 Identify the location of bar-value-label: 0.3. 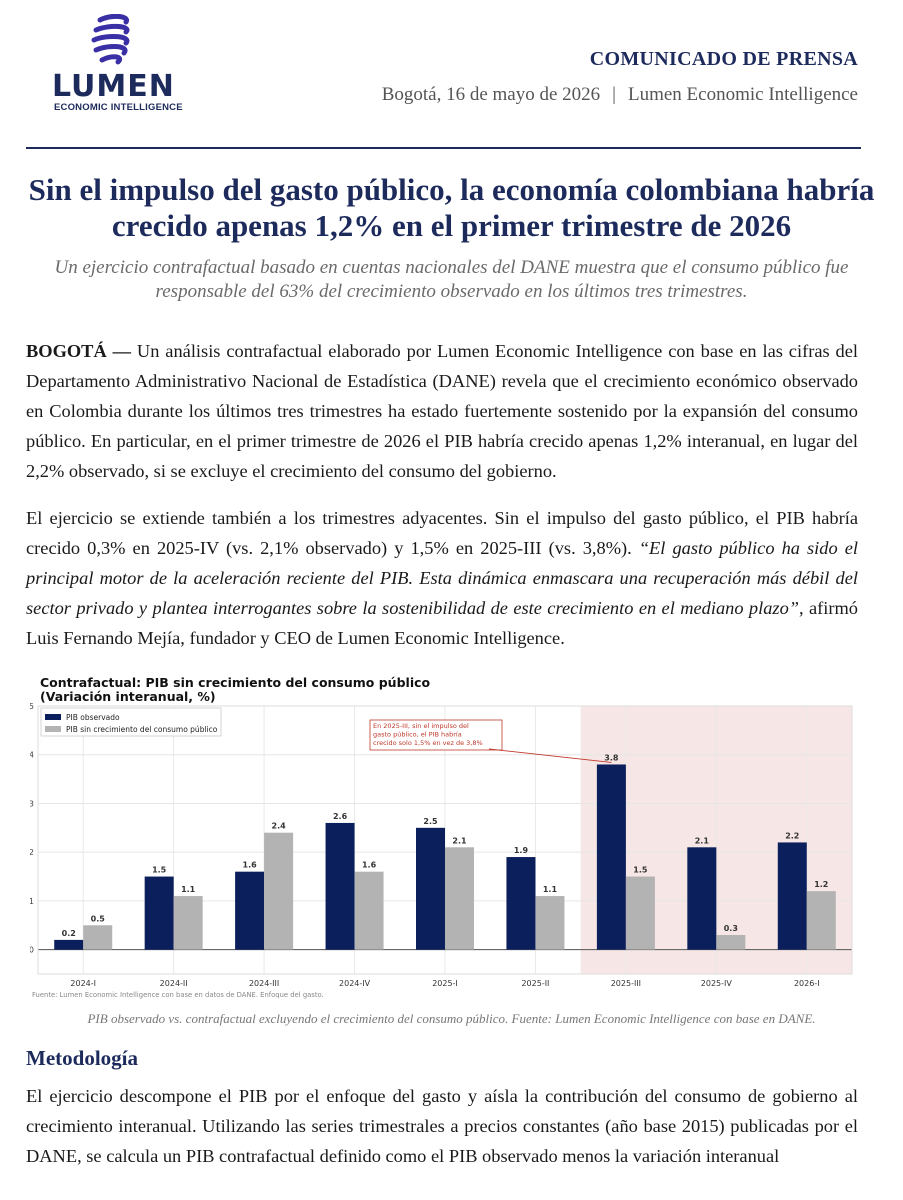
(731, 928).